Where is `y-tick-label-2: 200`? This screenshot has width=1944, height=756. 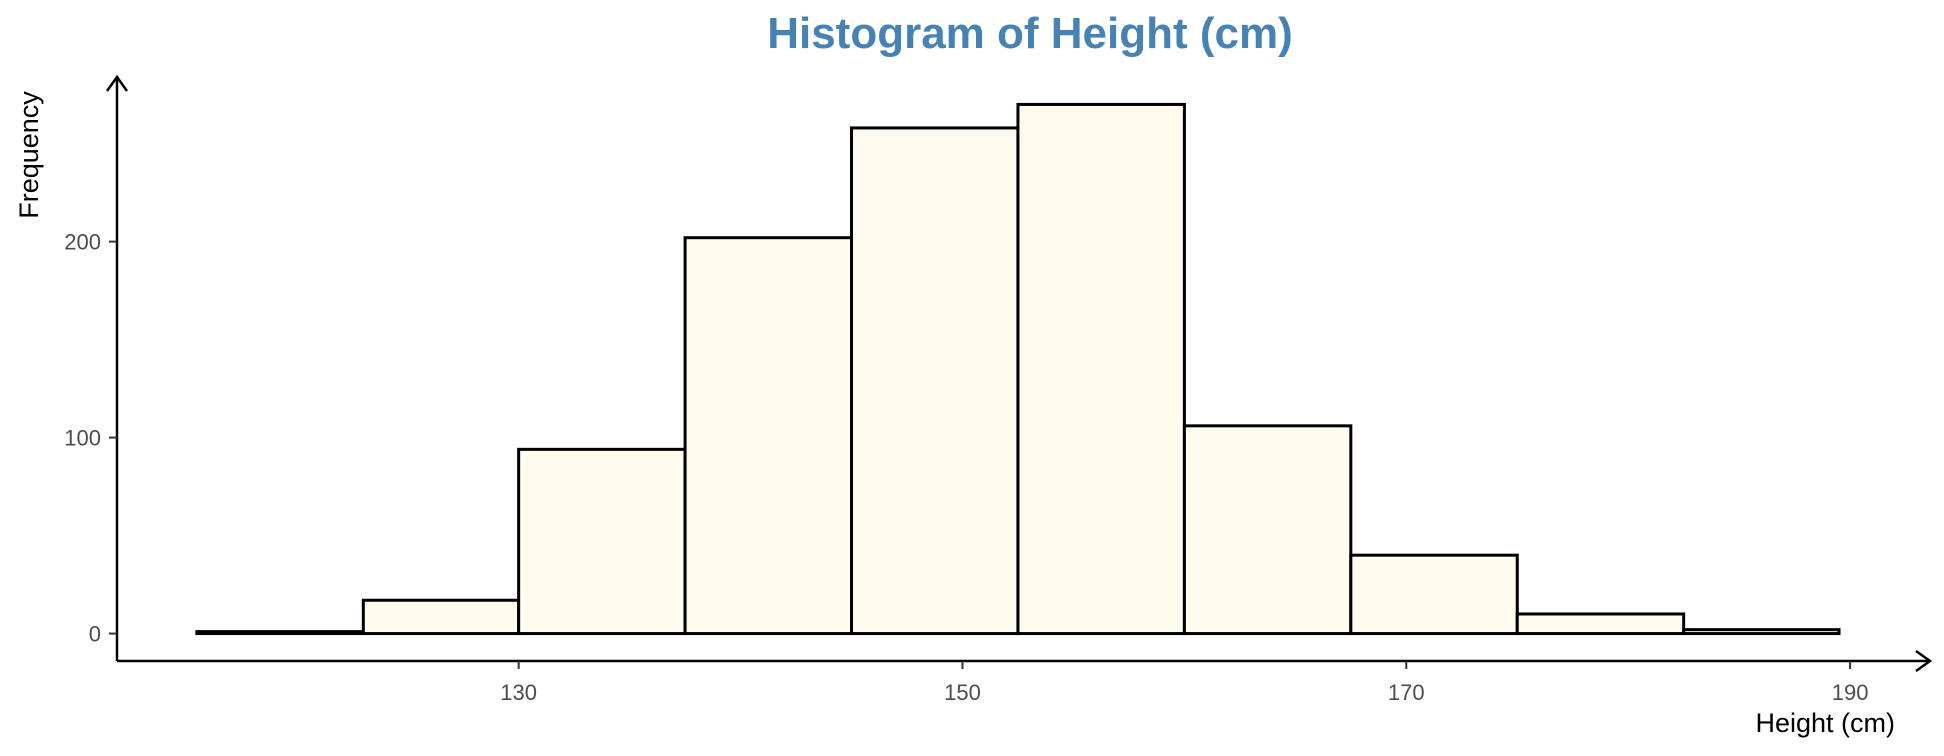 y-tick-label-2: 200 is located at coordinates (82, 242).